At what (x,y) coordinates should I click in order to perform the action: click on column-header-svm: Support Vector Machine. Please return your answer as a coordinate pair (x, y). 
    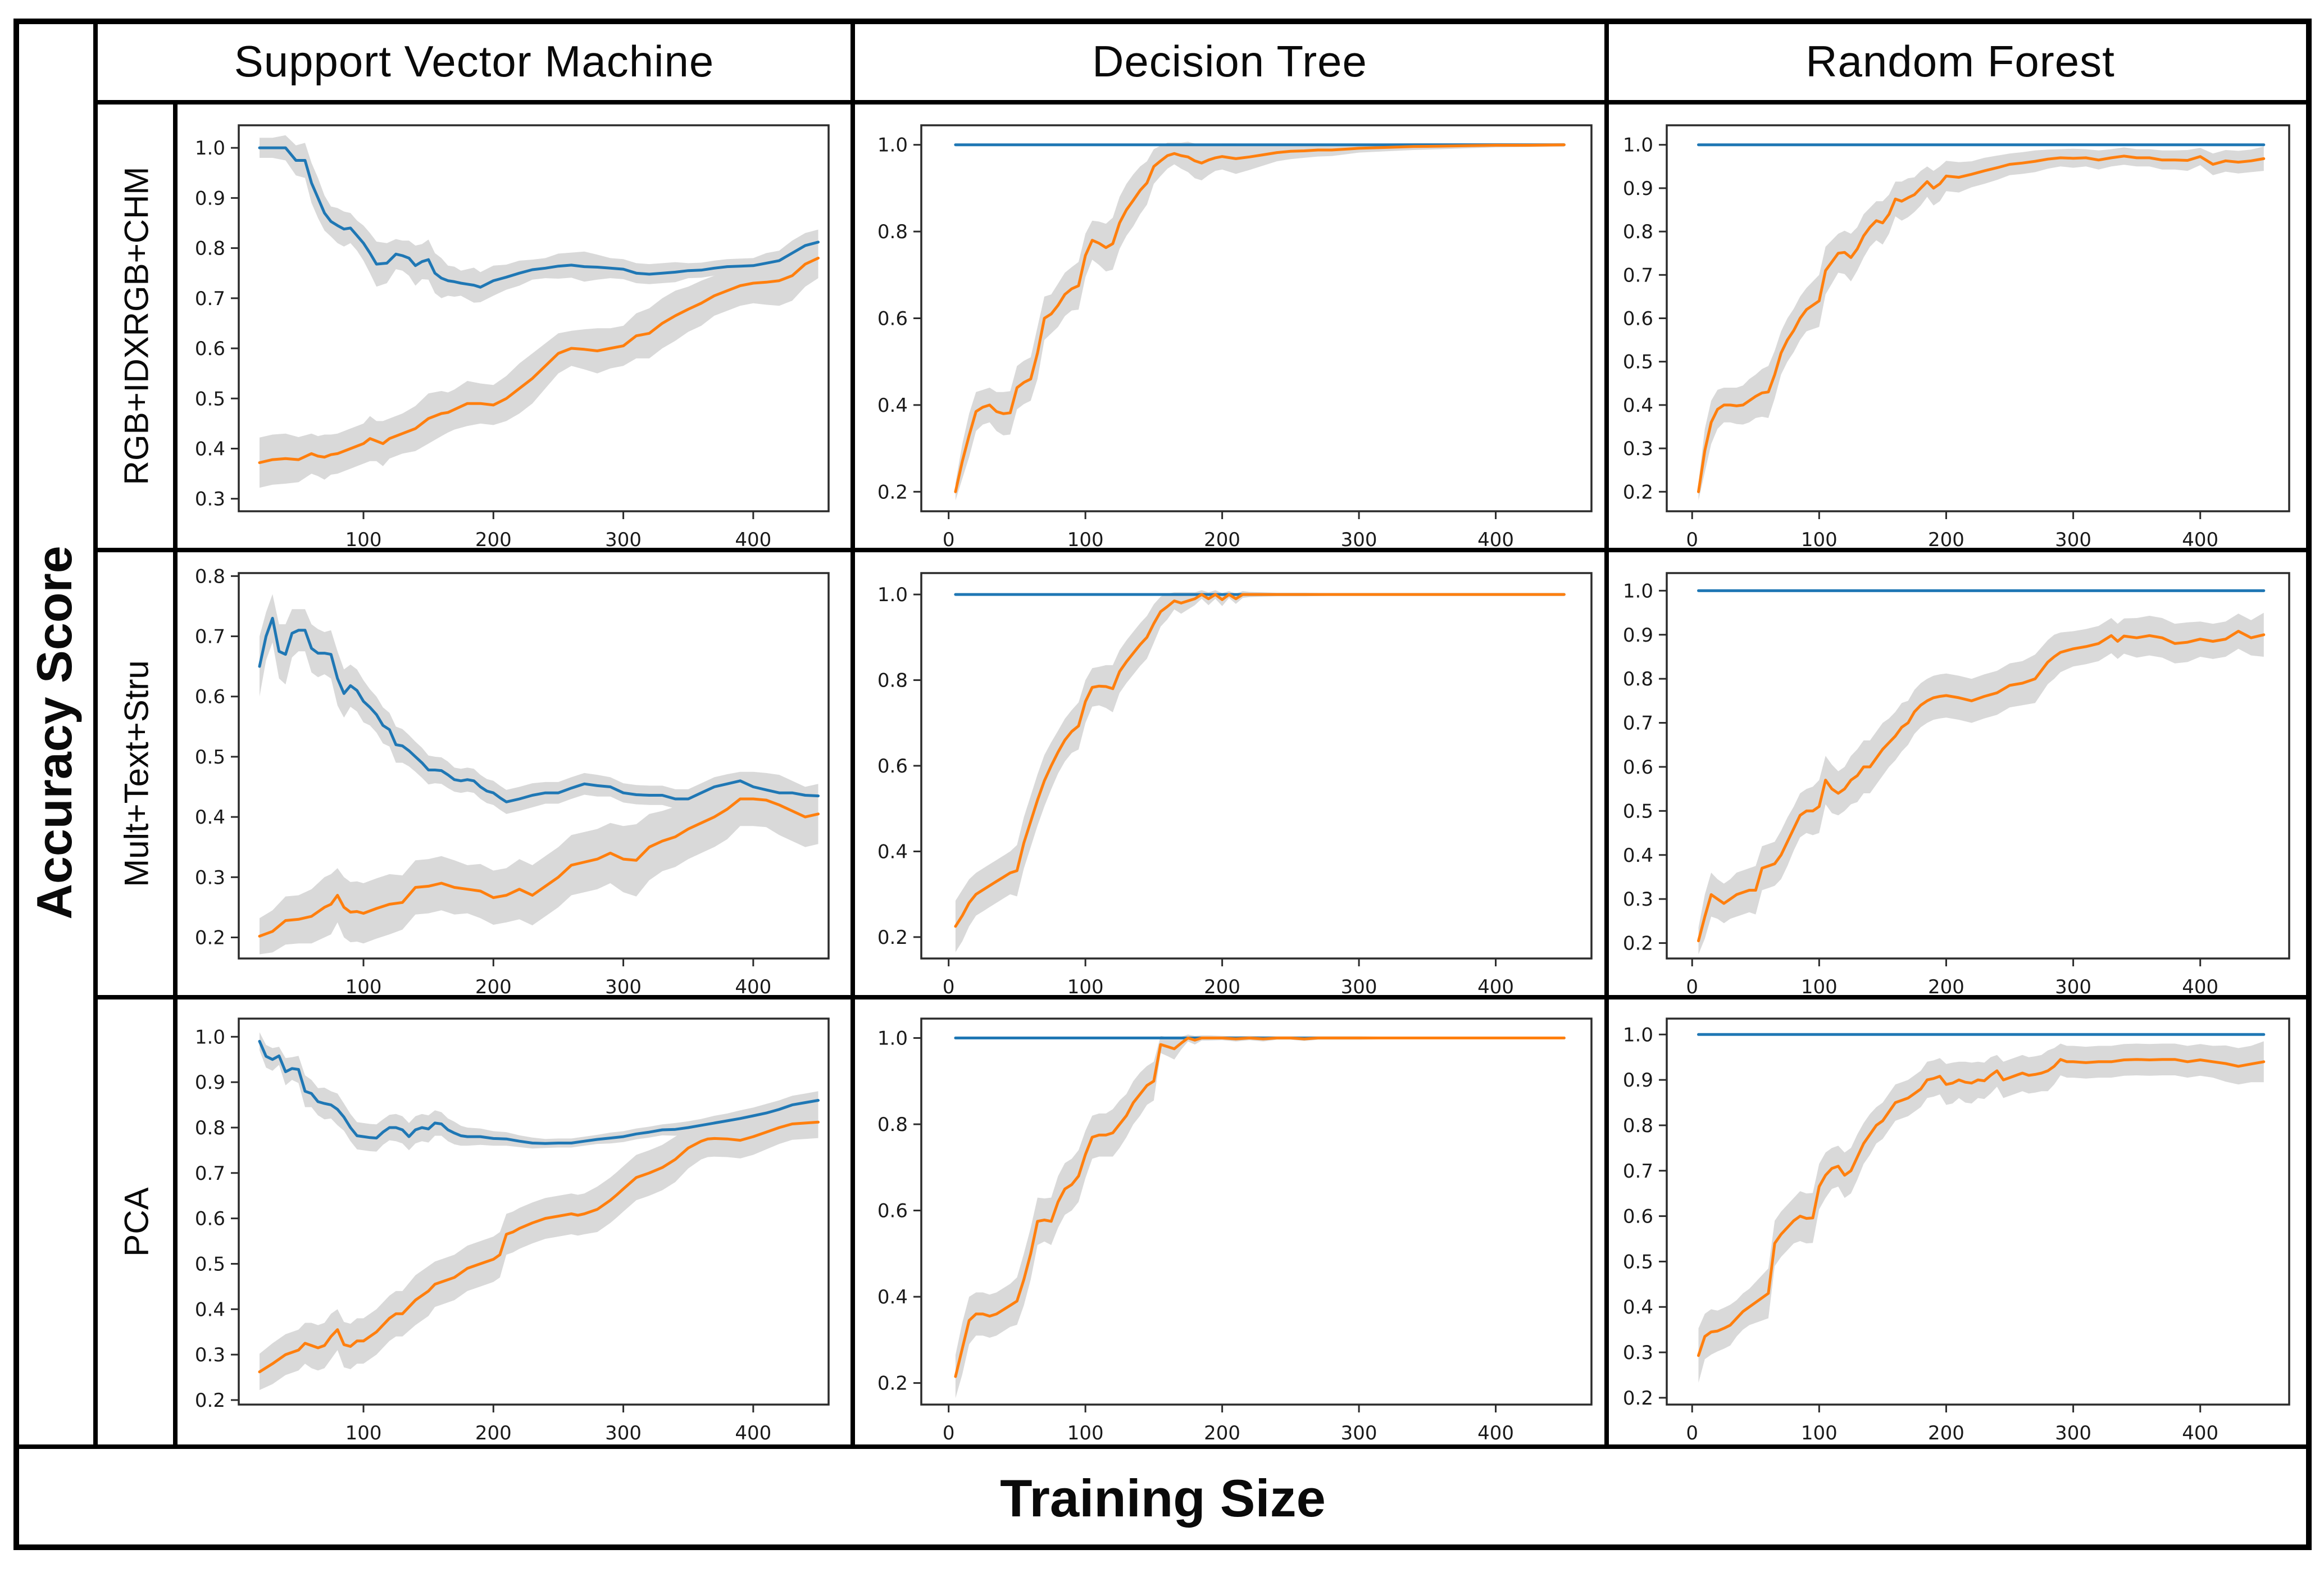
    Looking at the image, I should click on (474, 61).